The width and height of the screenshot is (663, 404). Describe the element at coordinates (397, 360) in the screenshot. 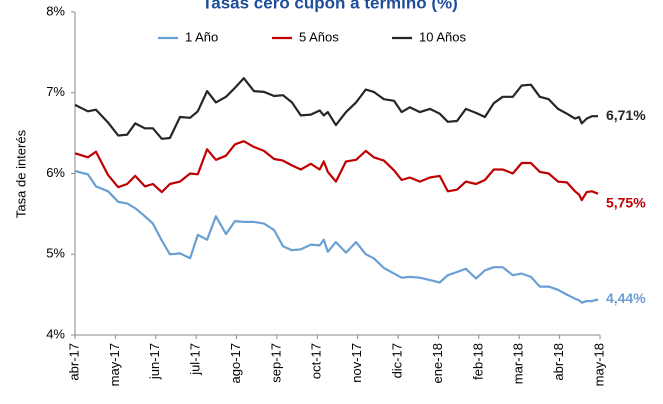

I see `x-tick-label: dic-17` at that location.